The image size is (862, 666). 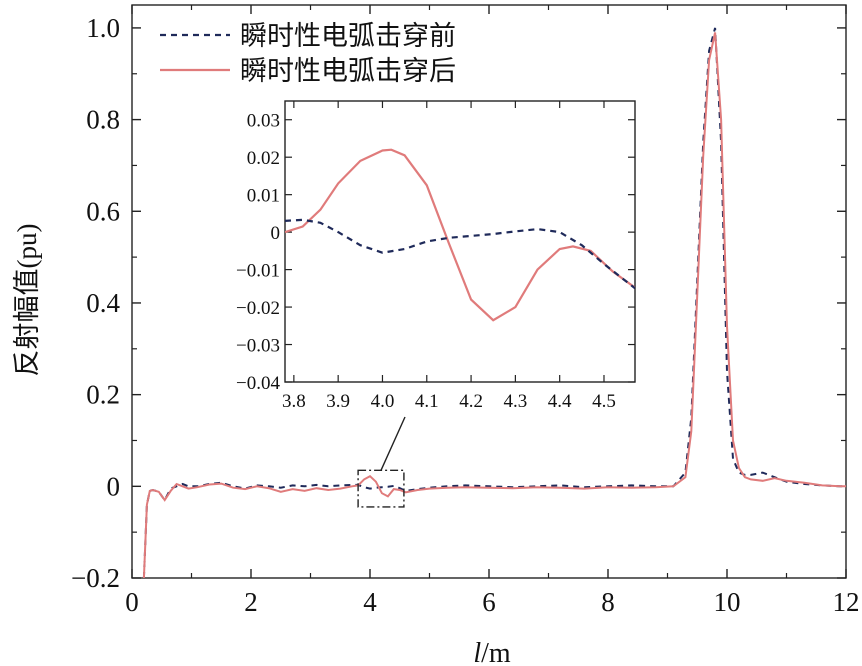 What do you see at coordinates (103, 303) in the screenshot?
I see `y-tick-label: 0.4` at bounding box center [103, 303].